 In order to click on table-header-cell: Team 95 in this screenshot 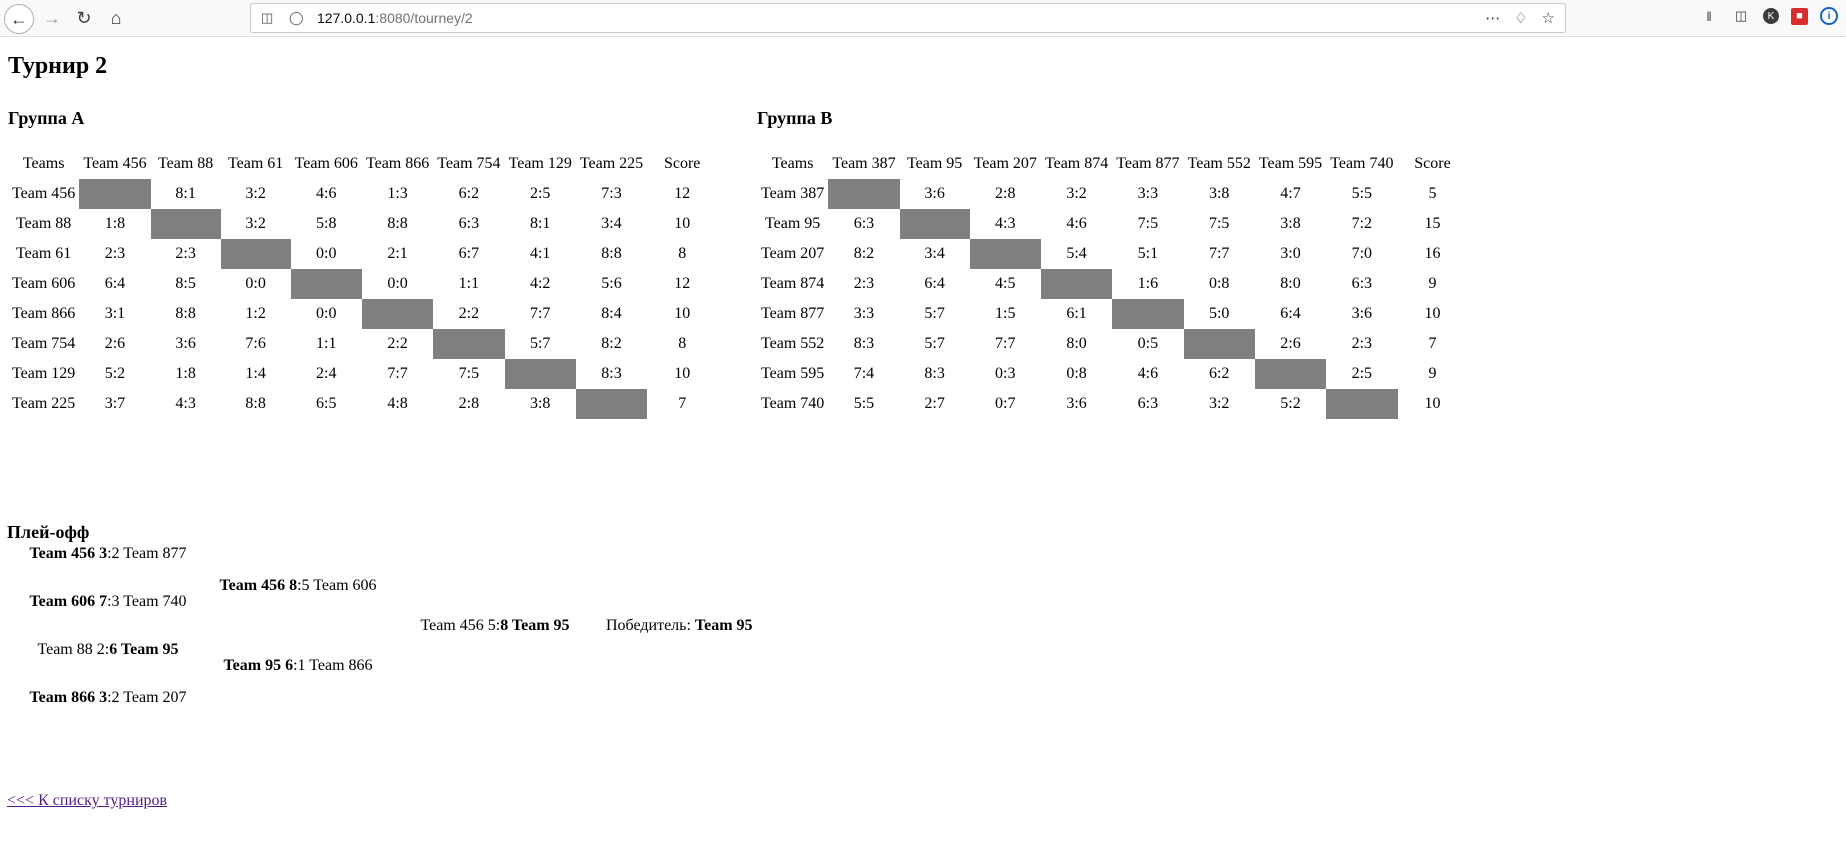, I will do `click(934, 163)`.